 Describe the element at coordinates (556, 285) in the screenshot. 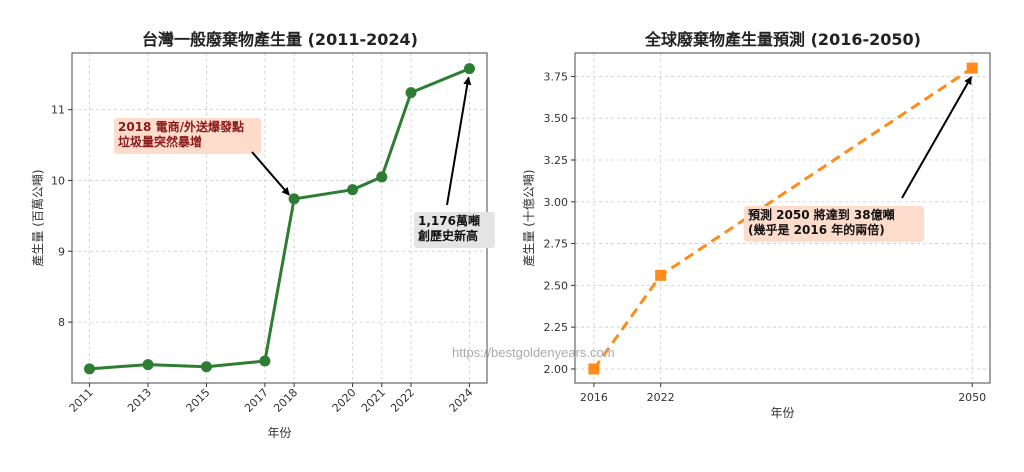

I see `y-tick-label: 2.50` at that location.